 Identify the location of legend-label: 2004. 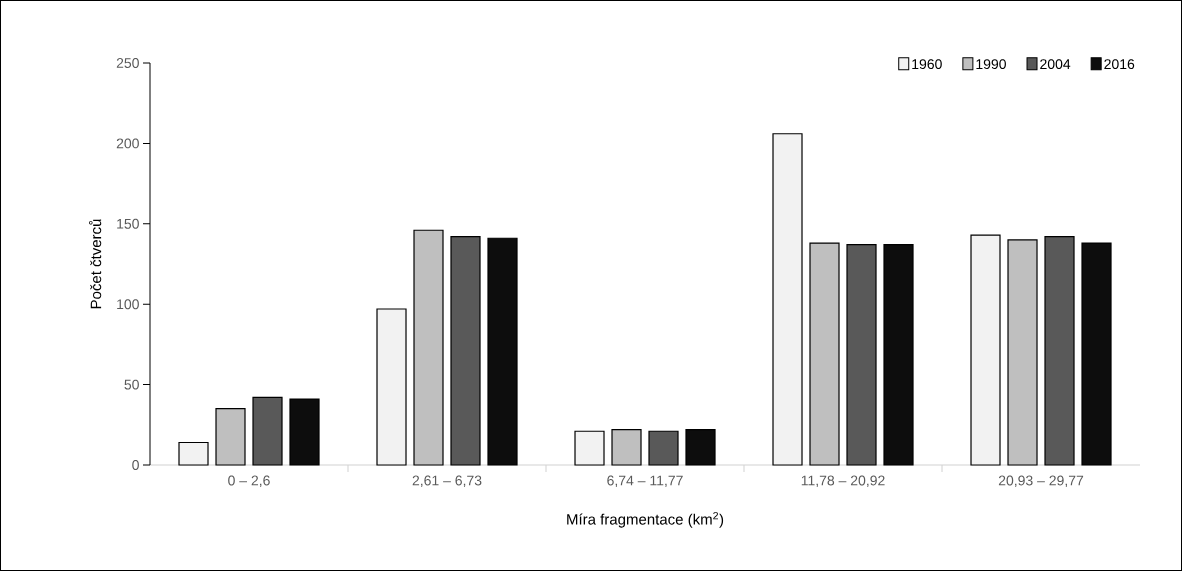
(1055, 64).